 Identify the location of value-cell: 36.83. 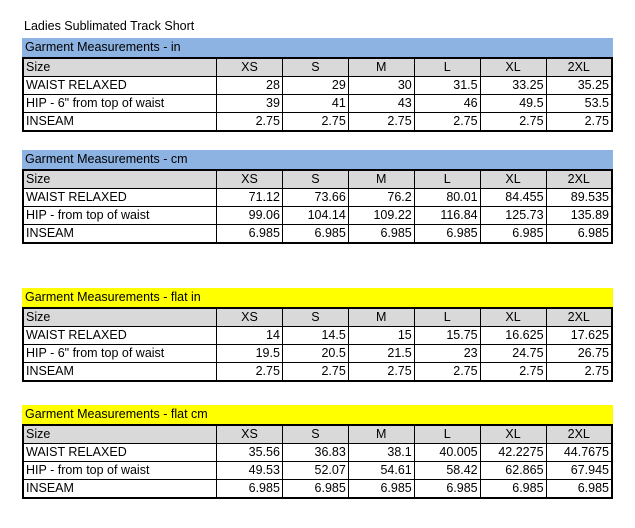
(315, 452).